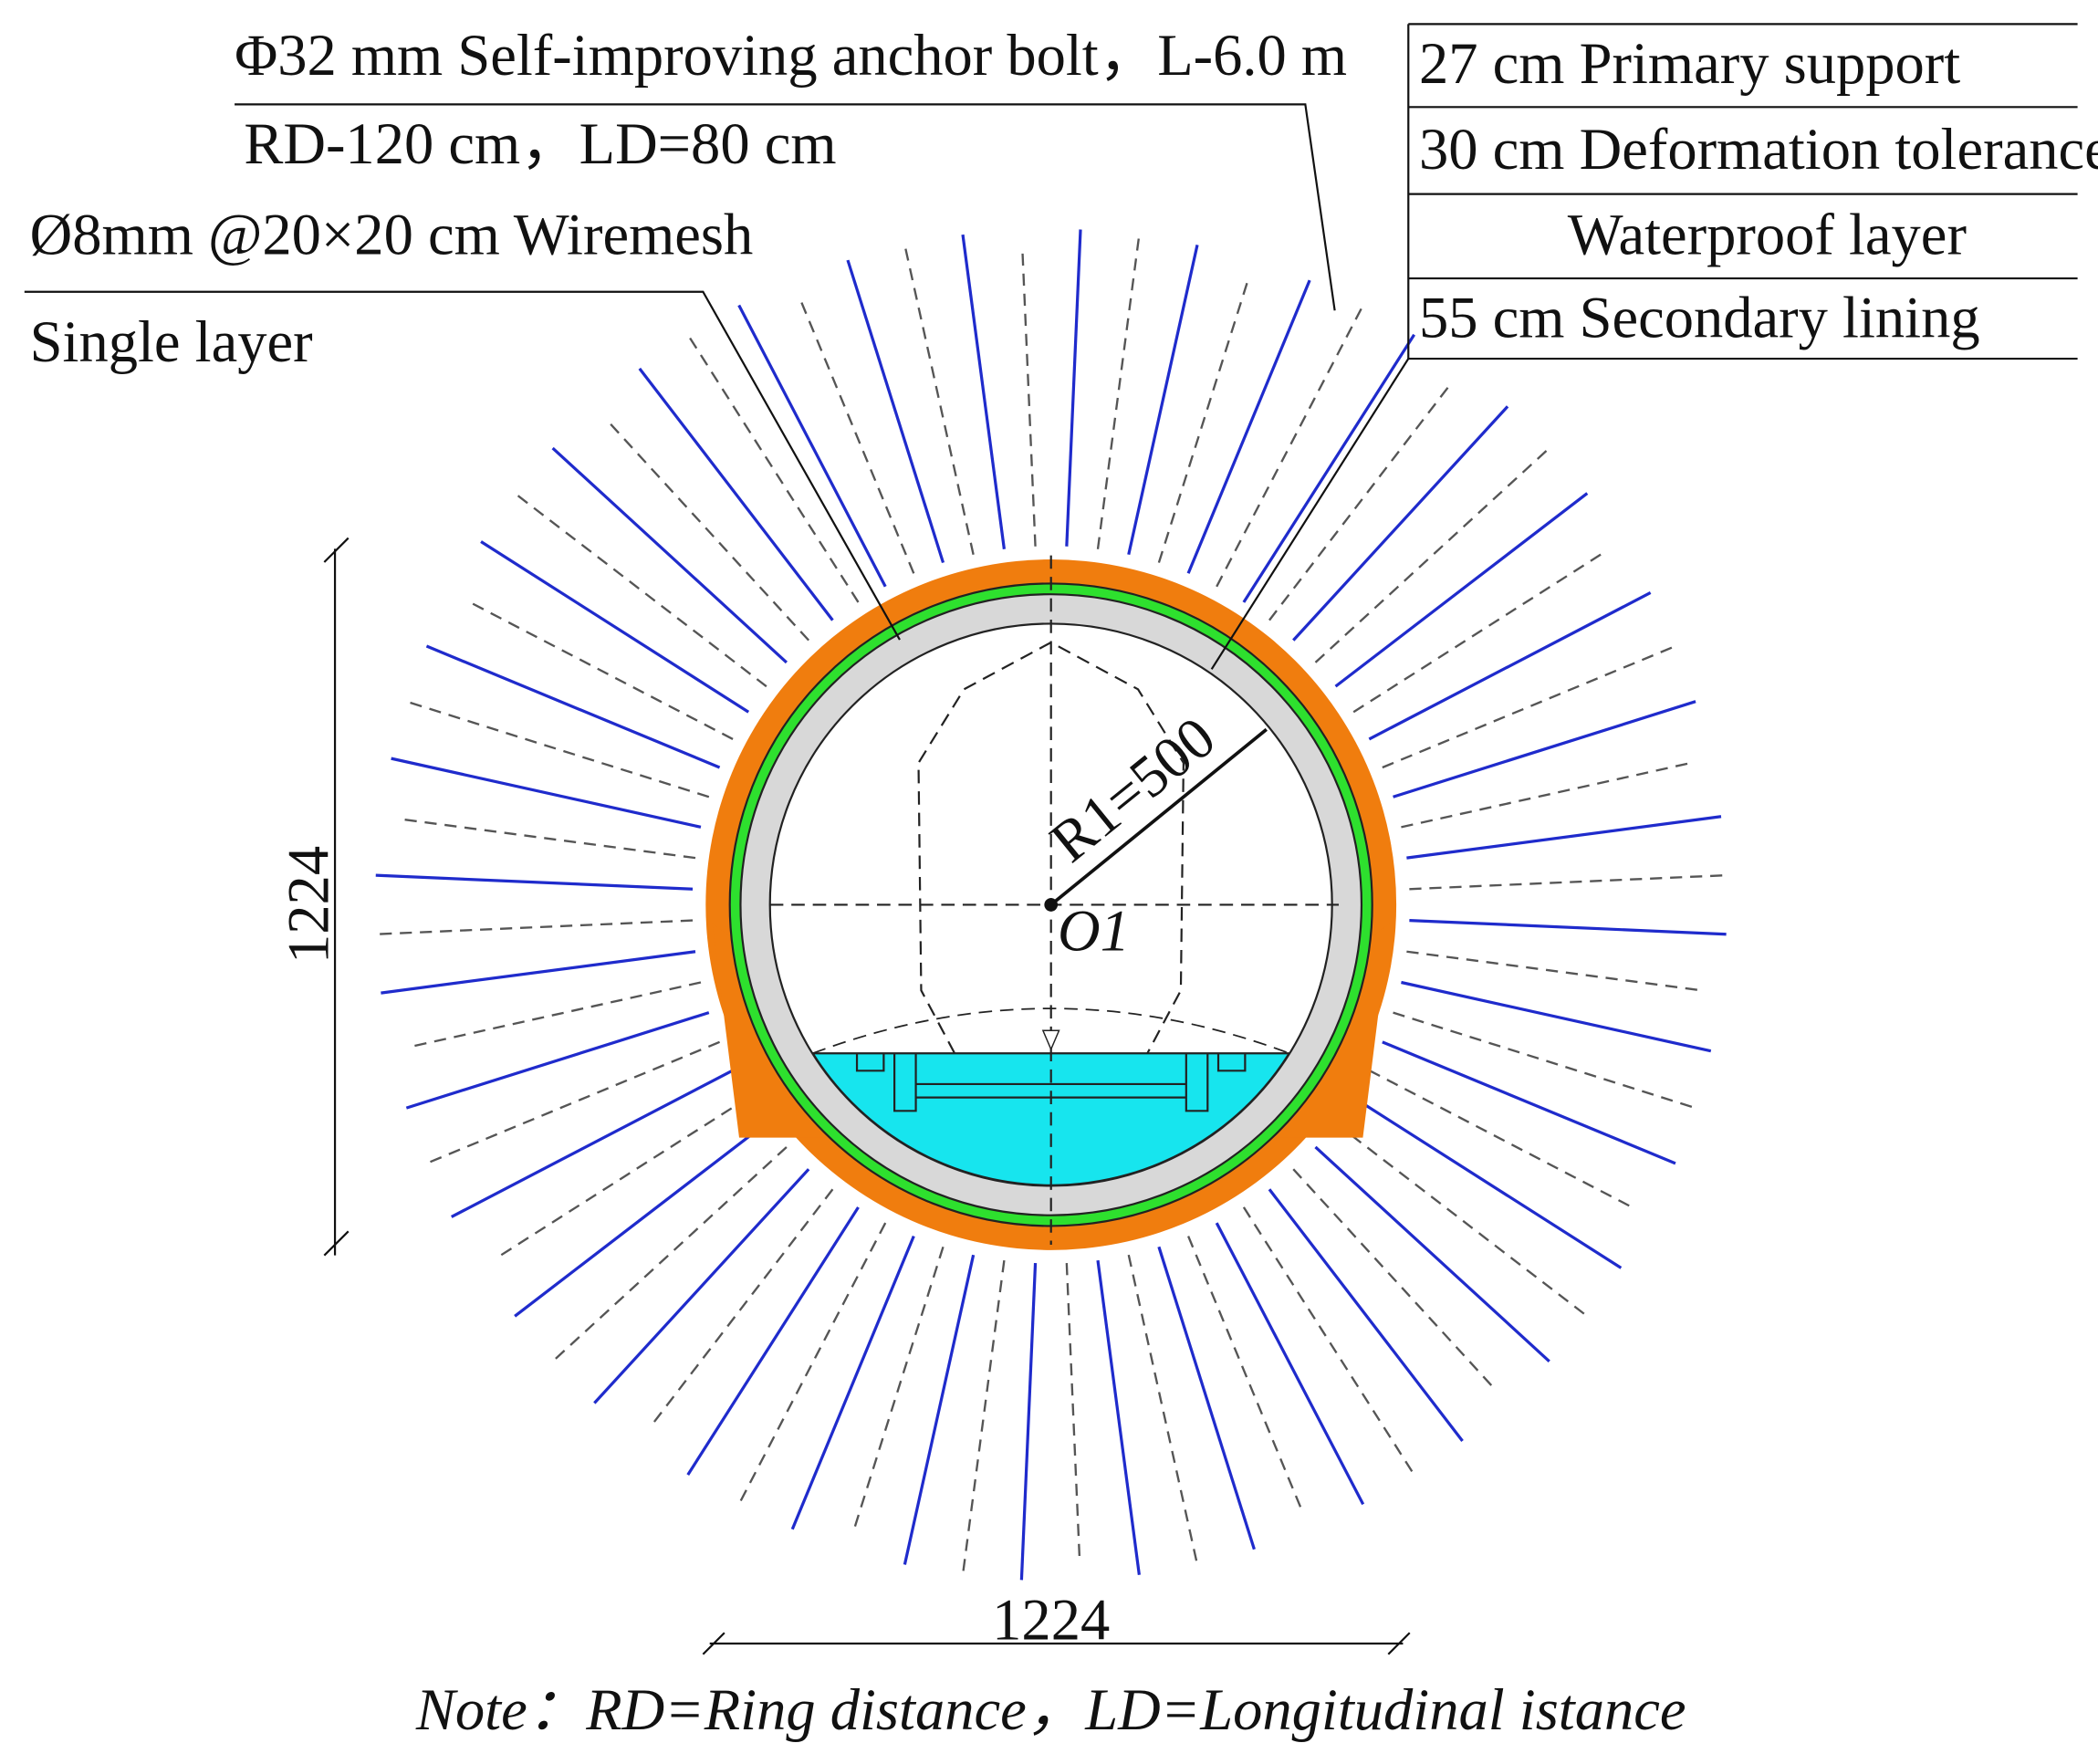 The image size is (2098, 1764). What do you see at coordinates (1159, 816) in the screenshot?
I see `radius-line` at bounding box center [1159, 816].